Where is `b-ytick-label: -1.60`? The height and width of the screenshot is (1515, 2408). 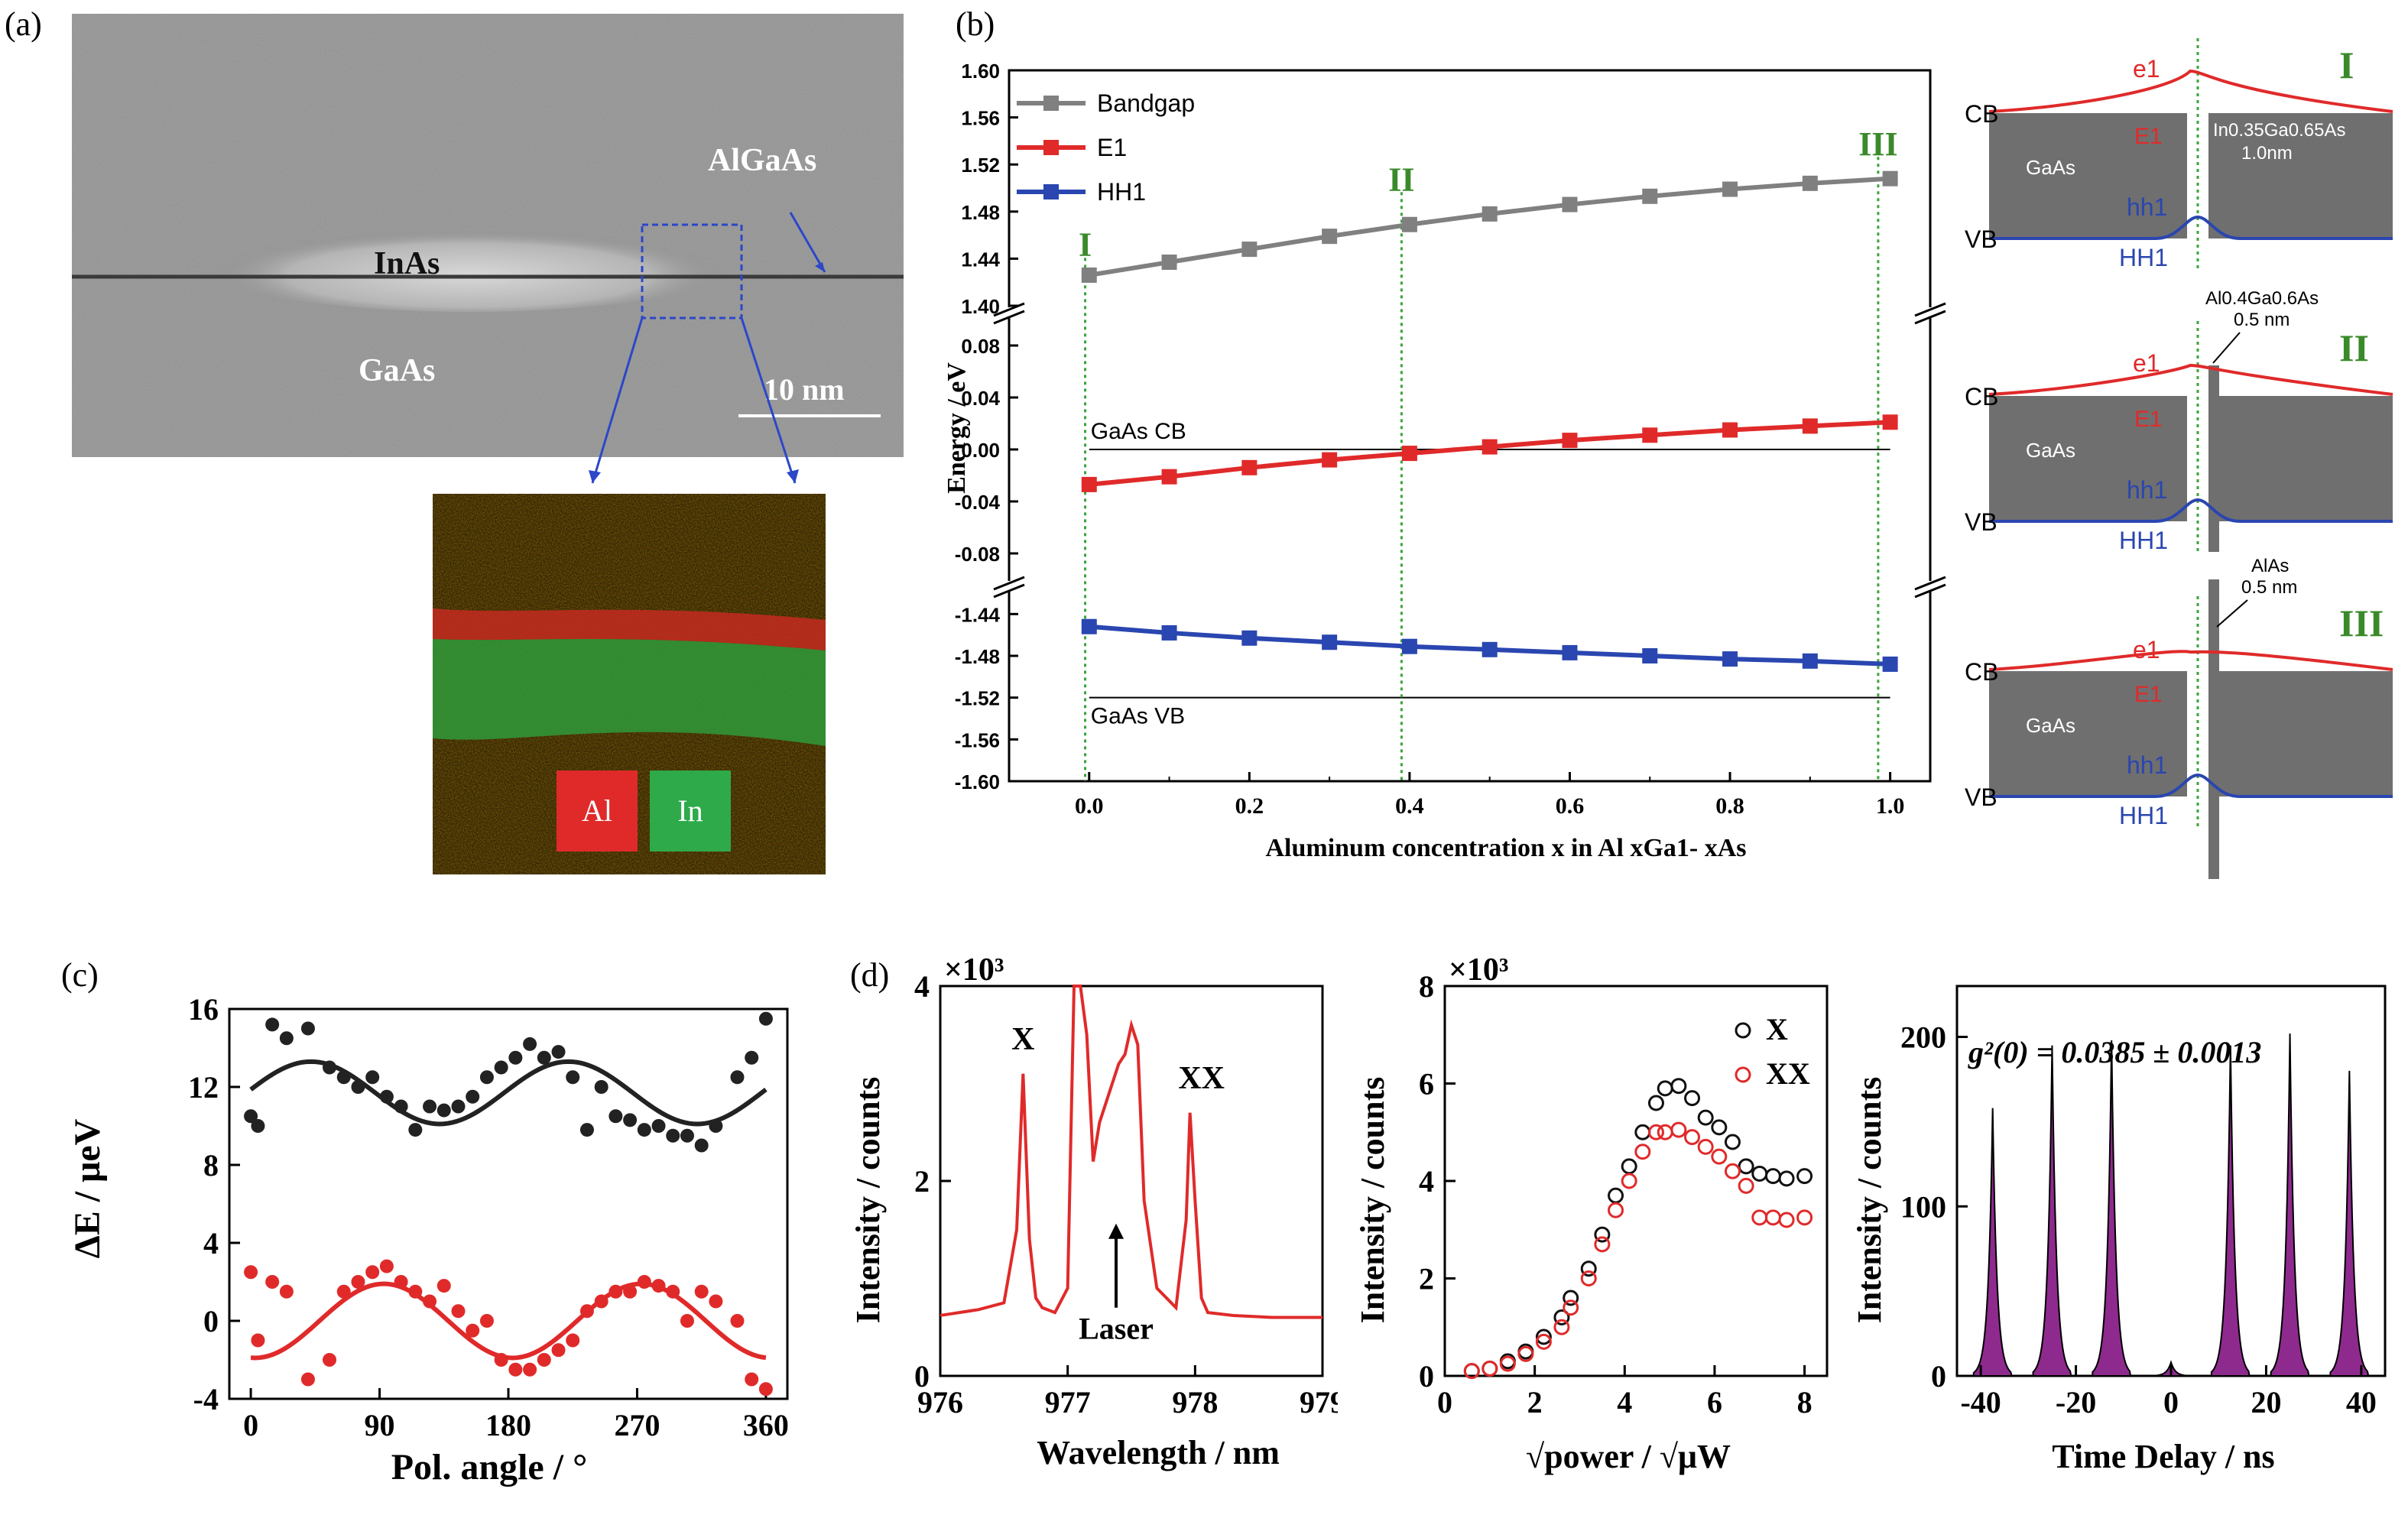
b-ytick-label: -1.60 is located at coordinates (978, 781).